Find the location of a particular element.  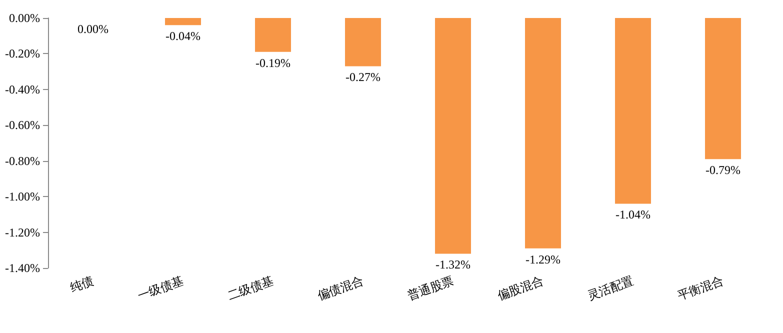

y-tick-label: 0.00% is located at coordinates (24, 18).